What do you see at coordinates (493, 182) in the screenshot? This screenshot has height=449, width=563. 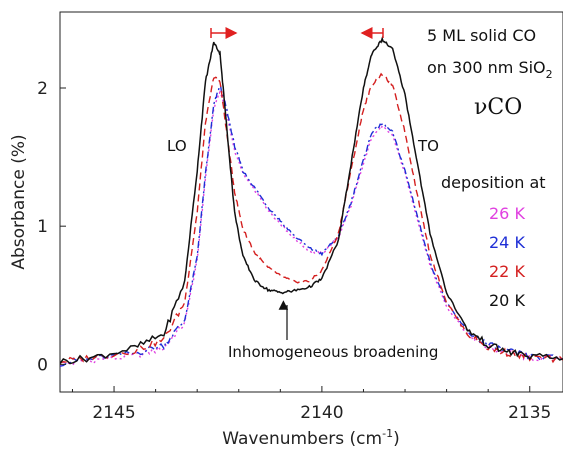 I see `legend-title: deposition at` at bounding box center [493, 182].